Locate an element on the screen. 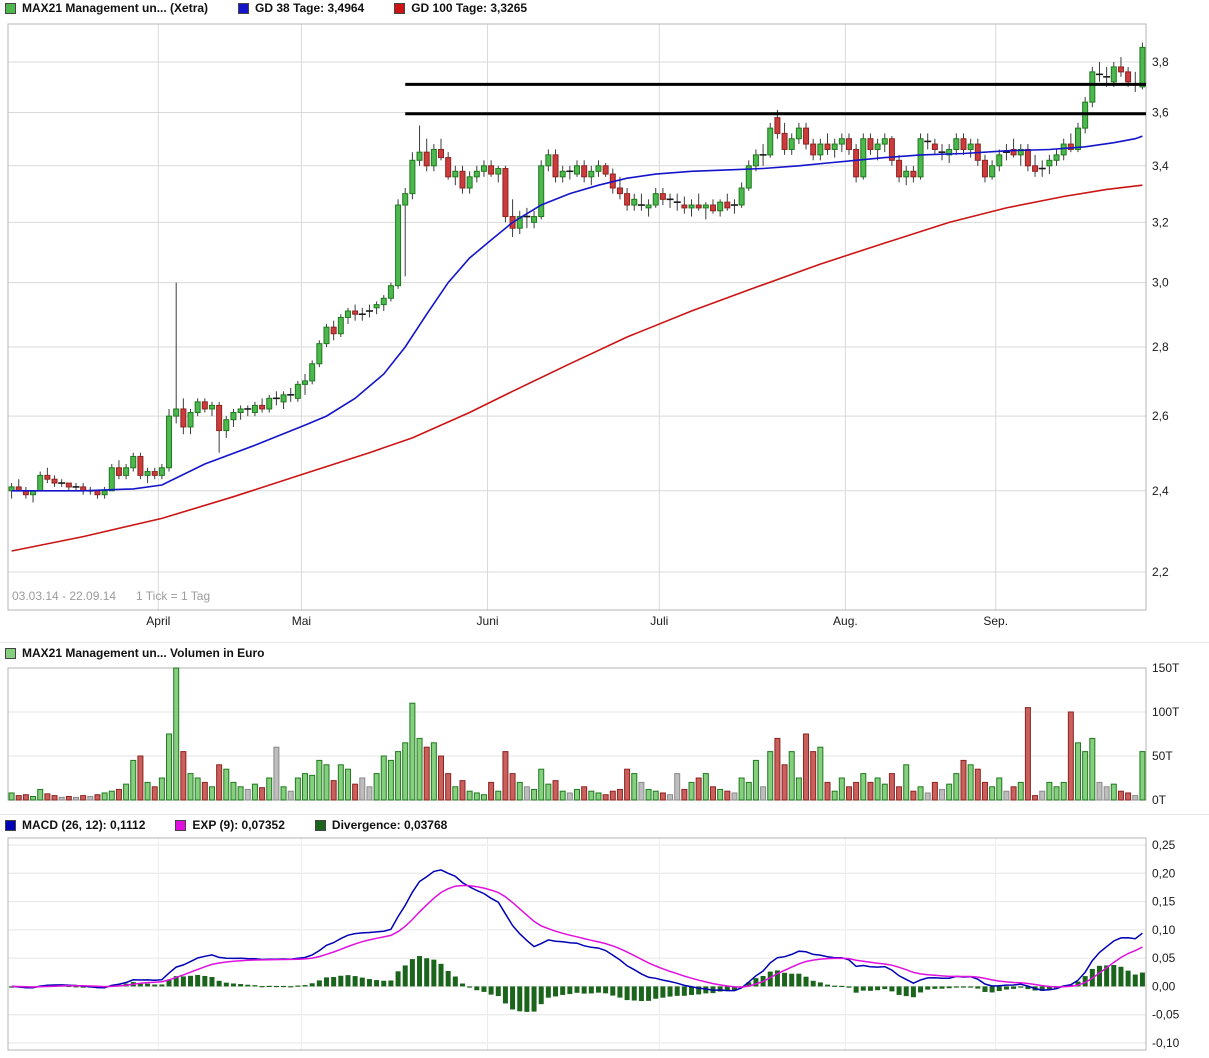  svg-text: 2,2 is located at coordinates (1160, 572).